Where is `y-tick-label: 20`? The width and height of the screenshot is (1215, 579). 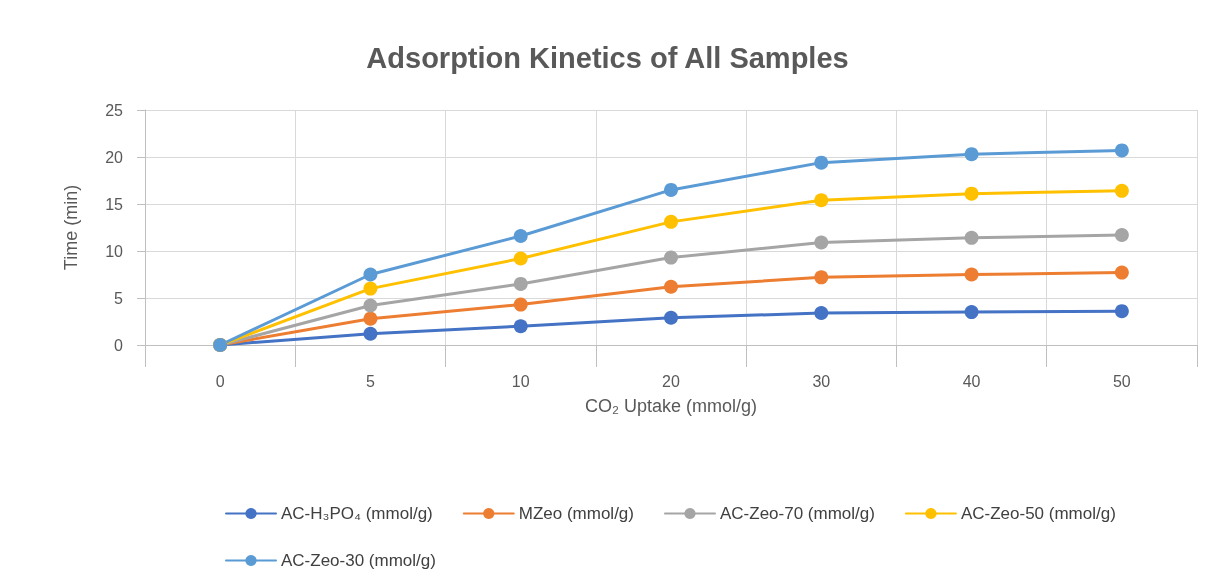 y-tick-label: 20 is located at coordinates (114, 157).